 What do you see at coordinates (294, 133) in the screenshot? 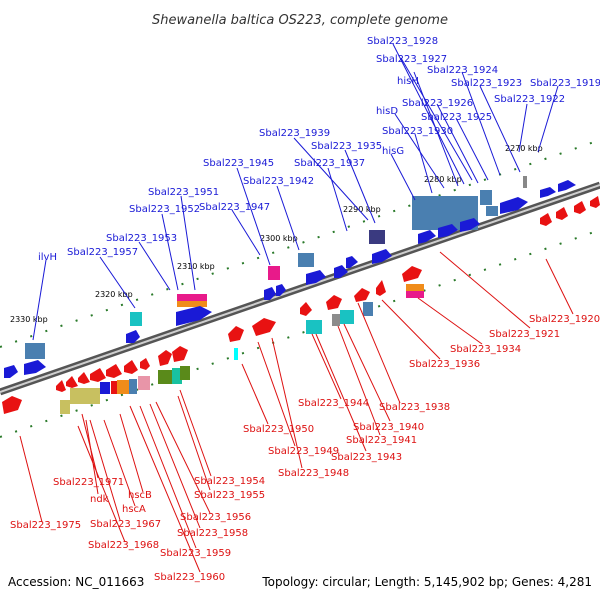
I see `gene-label: Sbal223_1939` at bounding box center [294, 133].